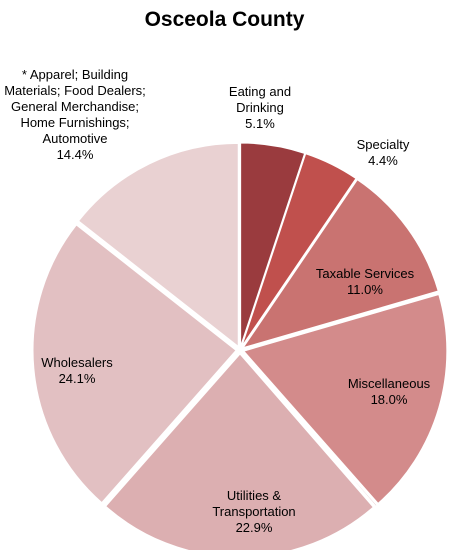  Describe the element at coordinates (260, 99) in the screenshot. I see `slice-label: Eating and Drinking` at that location.